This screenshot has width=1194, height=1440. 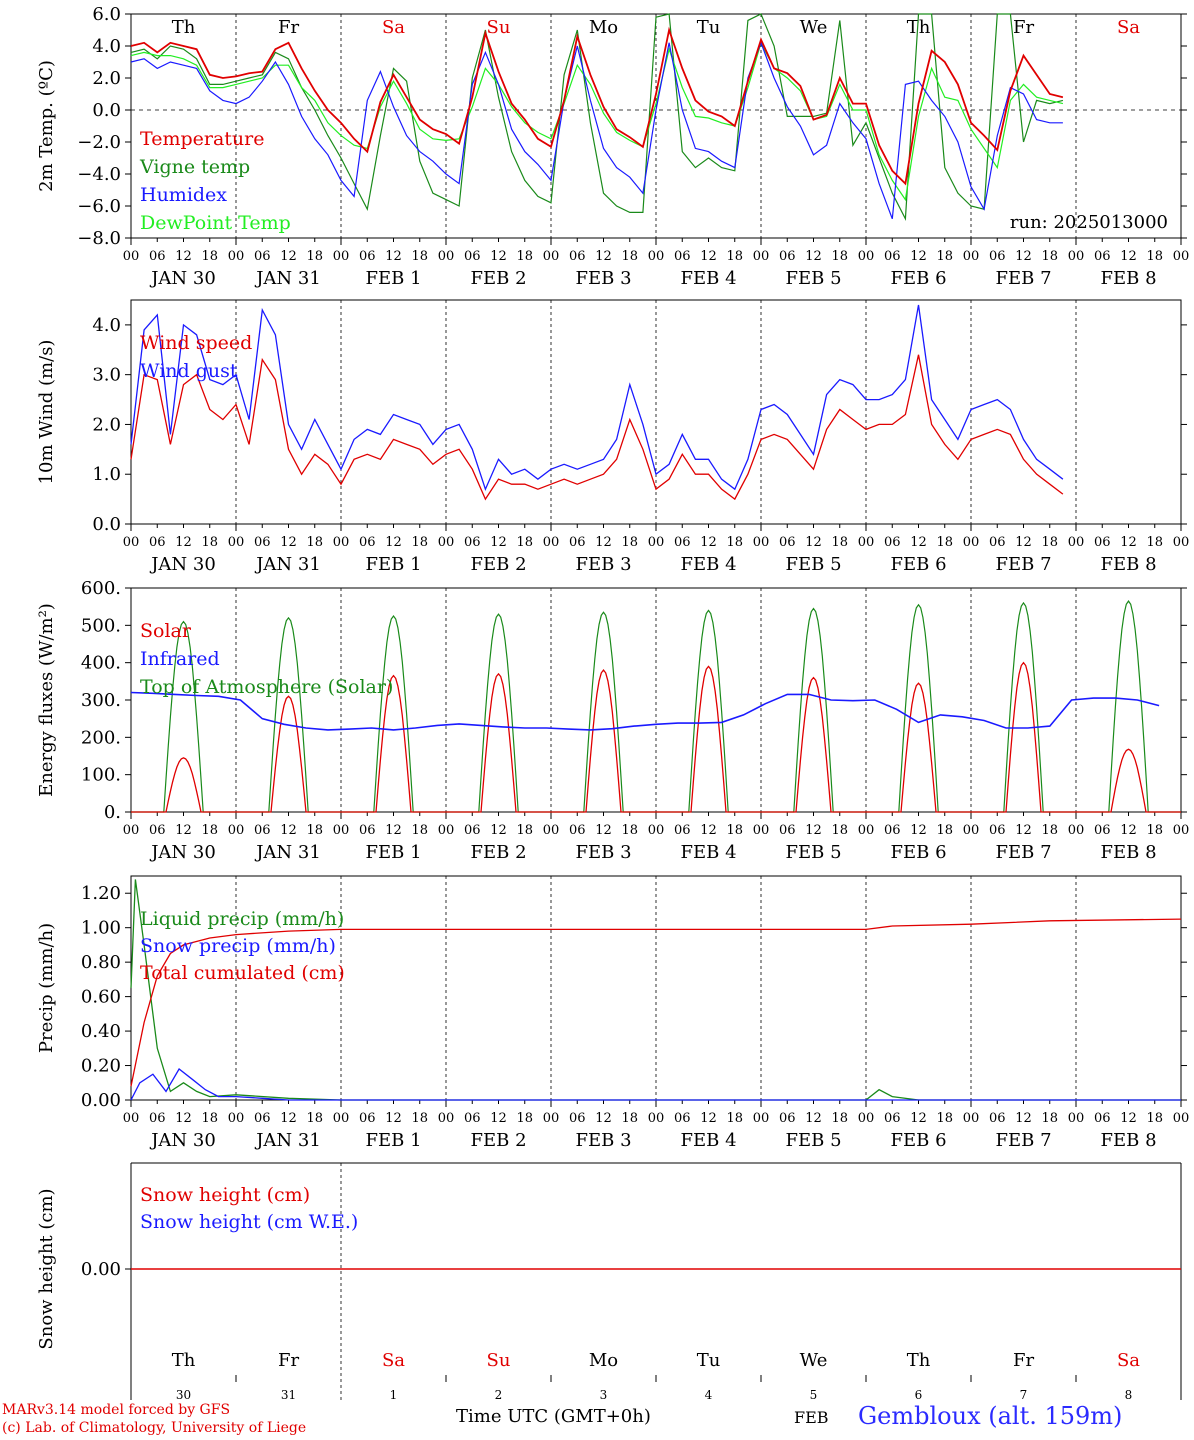 What do you see at coordinates (101, 962) in the screenshot?
I see `y-tick-label: 0.80` at bounding box center [101, 962].